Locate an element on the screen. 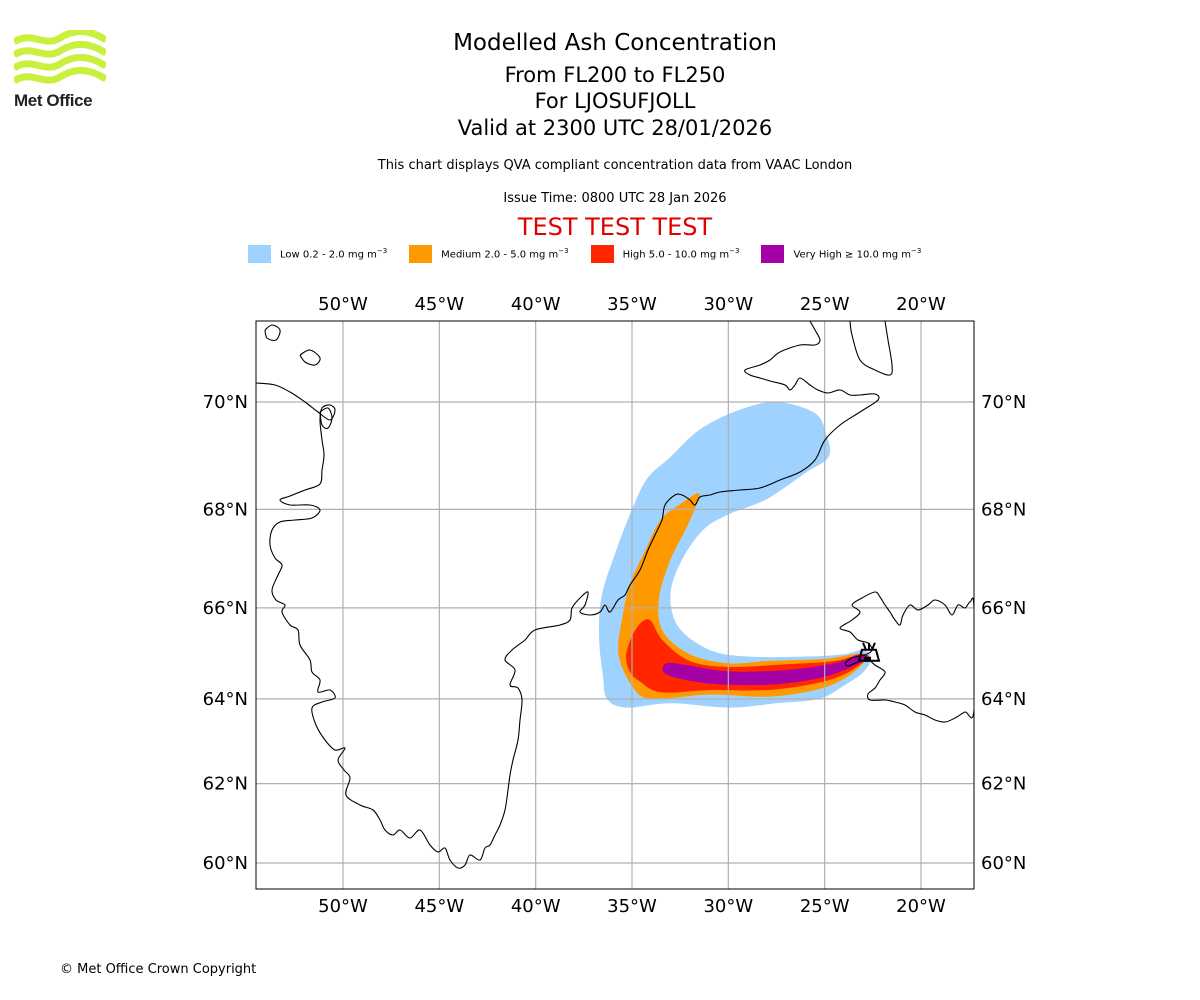 The image size is (1200, 1000). ash-area-low is located at coordinates (735, 554).